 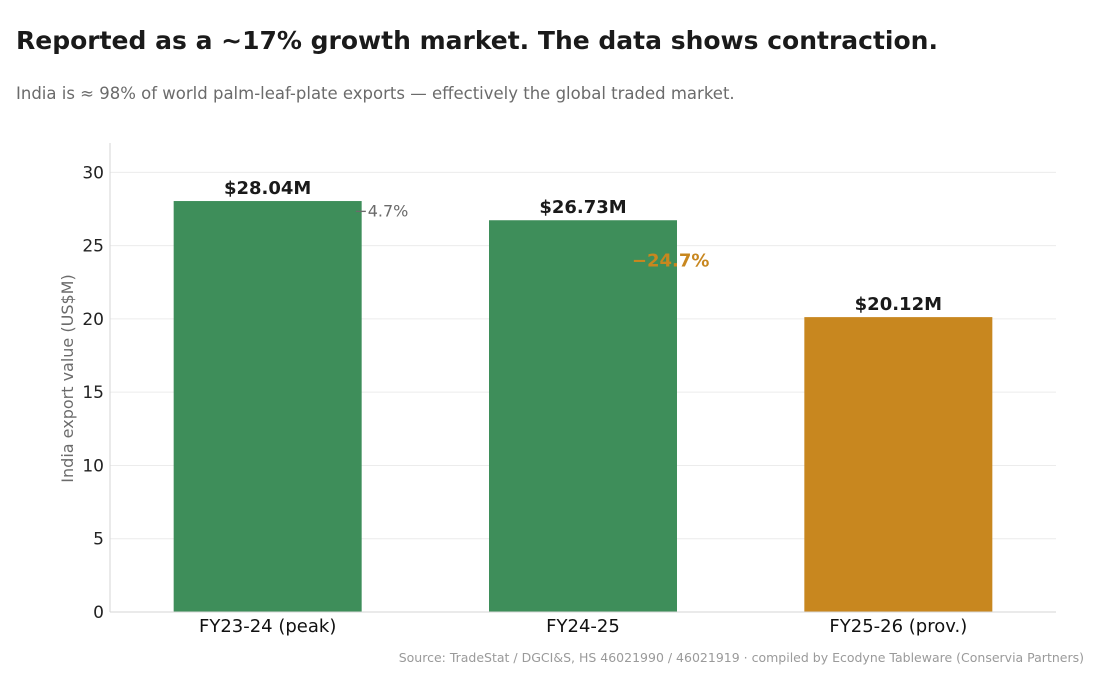 What do you see at coordinates (898, 304) in the screenshot?
I see `bar-value-label: $20.12M` at bounding box center [898, 304].